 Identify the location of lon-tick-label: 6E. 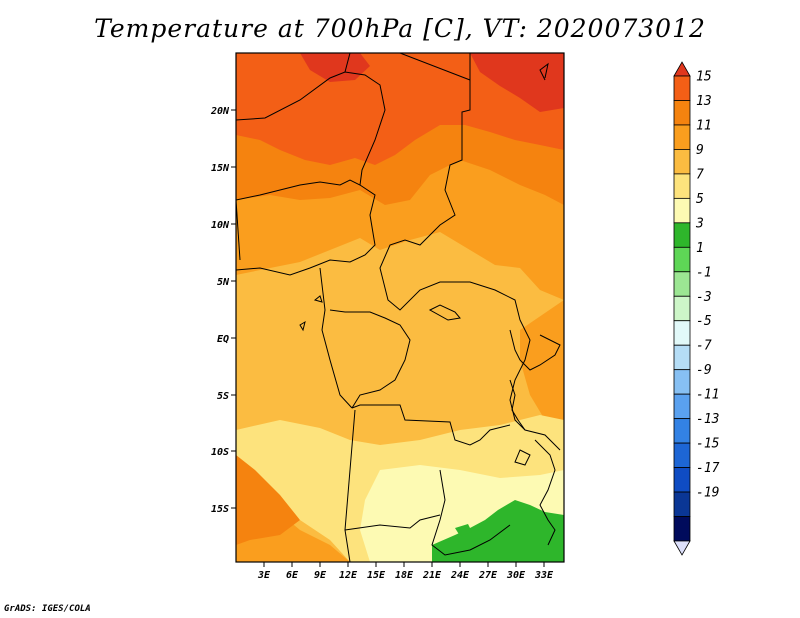
(292, 575).